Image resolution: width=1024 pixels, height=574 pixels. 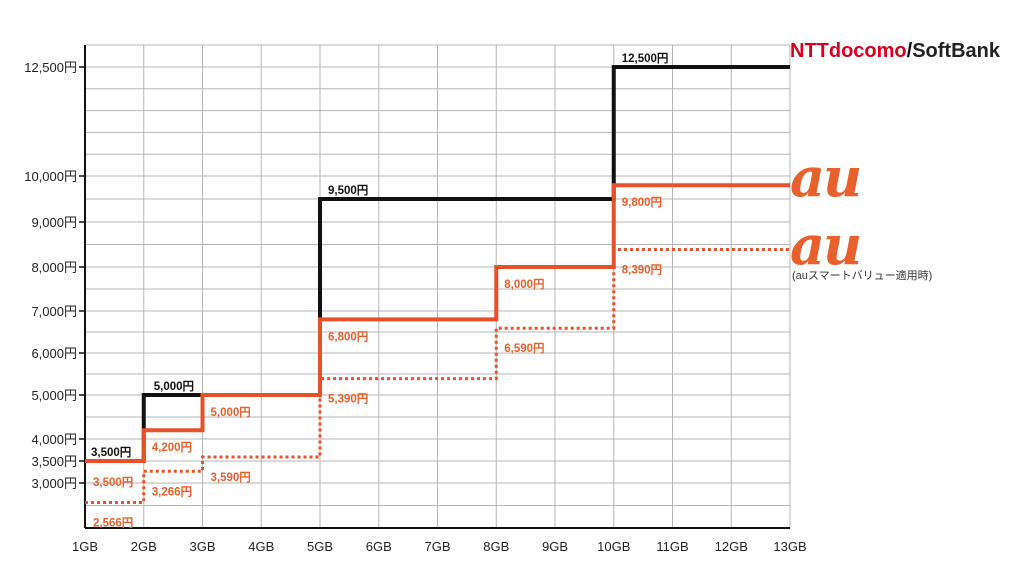 What do you see at coordinates (848, 51) in the screenshot?
I see `legend-docomo-label: NTTdocomo` at bounding box center [848, 51].